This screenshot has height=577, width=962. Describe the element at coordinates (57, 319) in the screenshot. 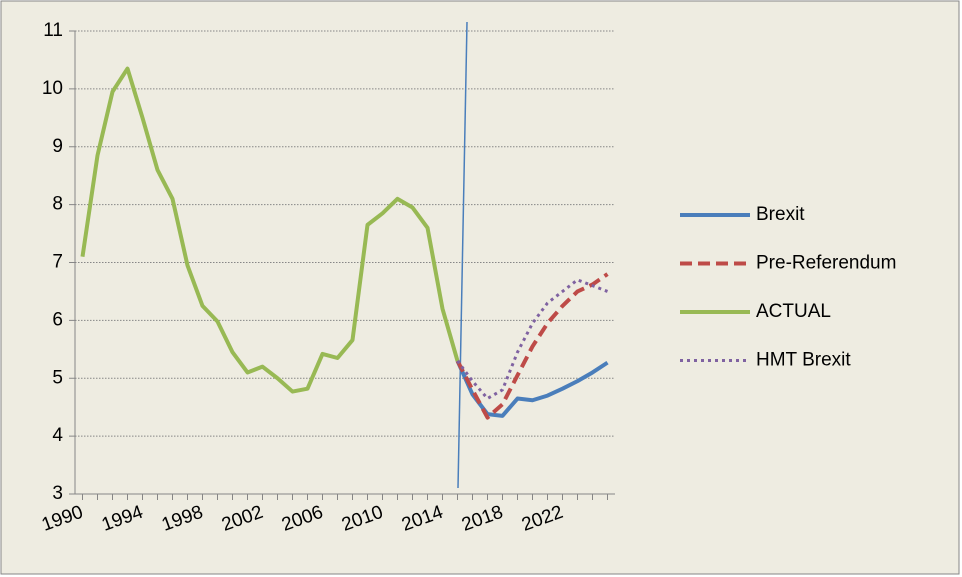

I see `y-tick-label: 6` at that location.